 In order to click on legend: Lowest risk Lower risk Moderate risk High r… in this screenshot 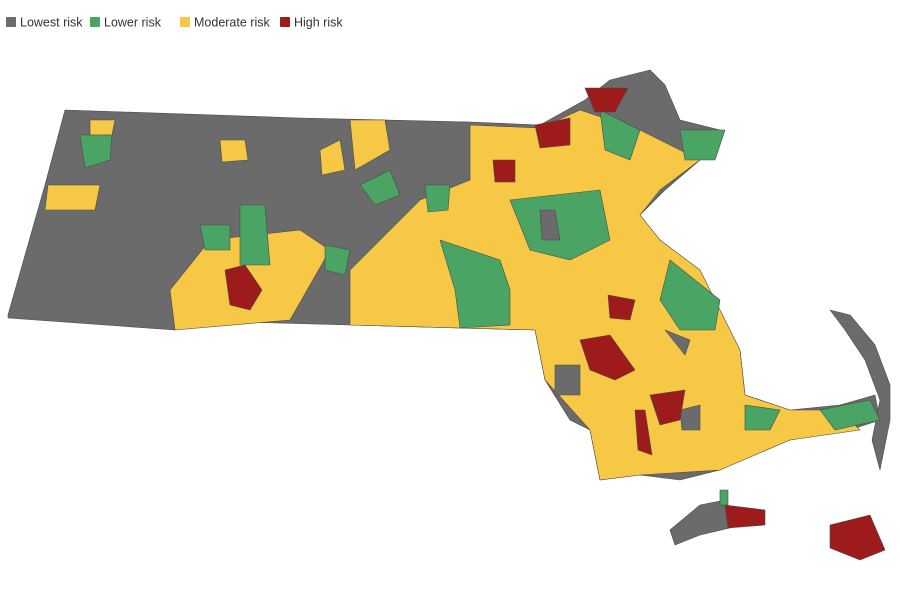, I will do `click(174, 22)`.